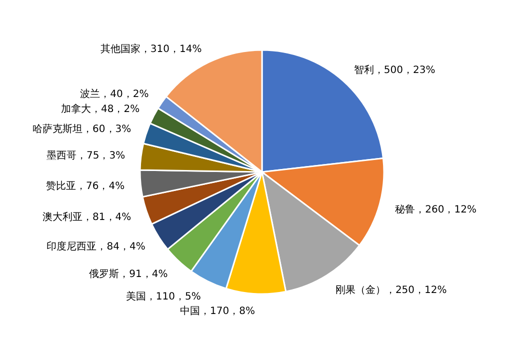  I want to click on slice-label: 其他国家，310，14%, so click(151, 48).